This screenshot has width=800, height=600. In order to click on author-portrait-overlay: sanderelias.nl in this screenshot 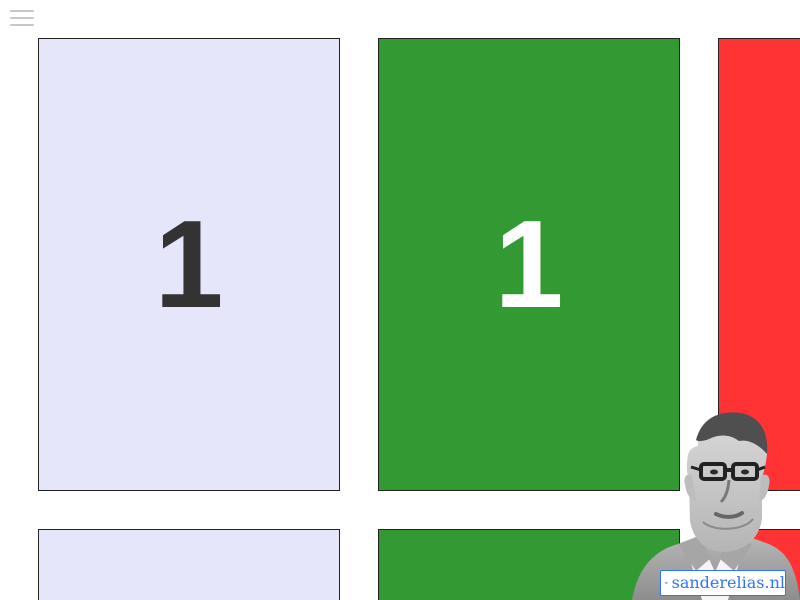, I will do `click(715, 503)`.